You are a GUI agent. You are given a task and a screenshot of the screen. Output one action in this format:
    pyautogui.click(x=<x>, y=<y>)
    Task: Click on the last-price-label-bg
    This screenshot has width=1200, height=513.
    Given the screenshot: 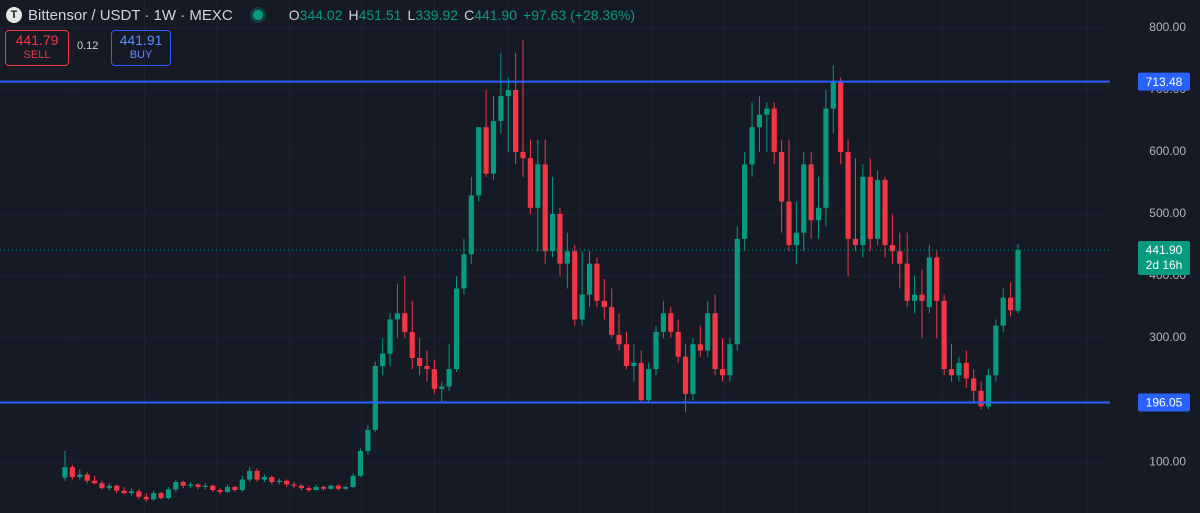 What is the action you would take?
    pyautogui.click(x=1164, y=258)
    